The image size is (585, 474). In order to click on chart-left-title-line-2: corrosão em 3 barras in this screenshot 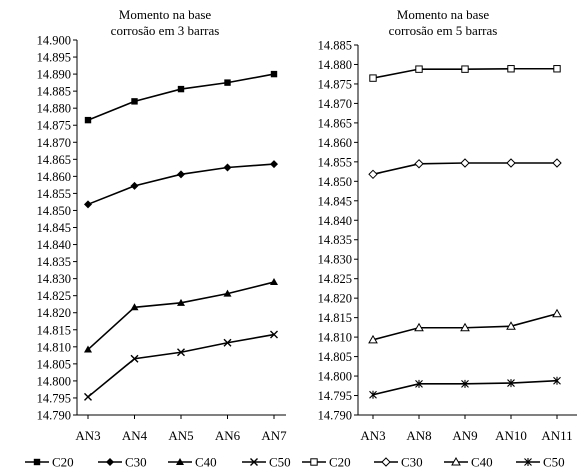, I will do `click(165, 30)`.